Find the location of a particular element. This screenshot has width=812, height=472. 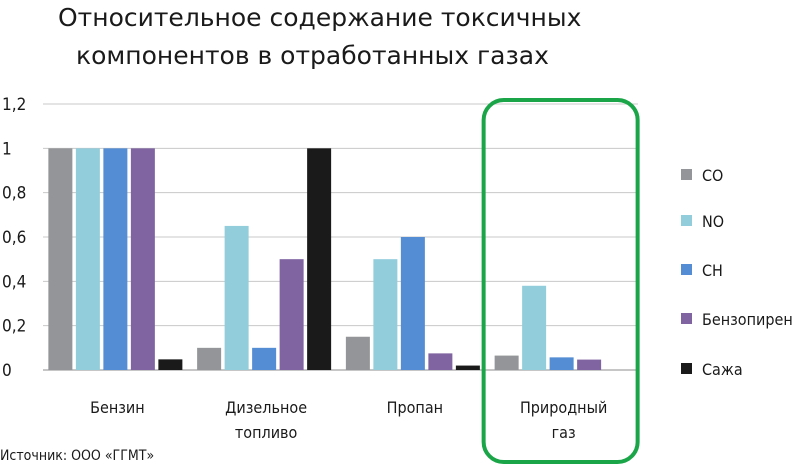

y-axis-ticks: 0 0,2 0,4 0,6 0,8 1 1,2 is located at coordinates (14, 238).